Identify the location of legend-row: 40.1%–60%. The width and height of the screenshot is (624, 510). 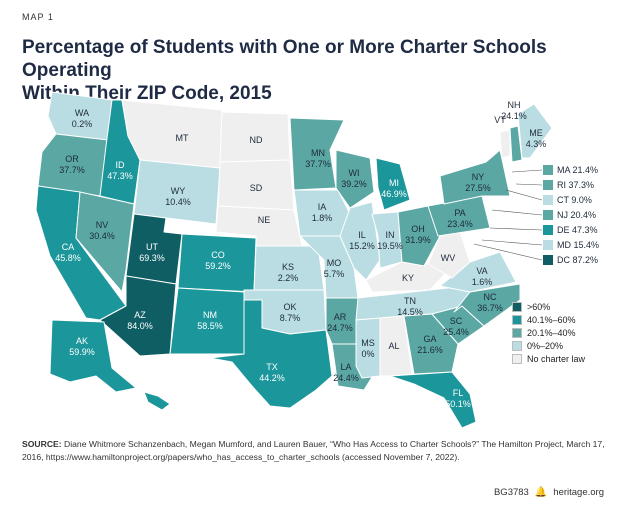
(548, 319).